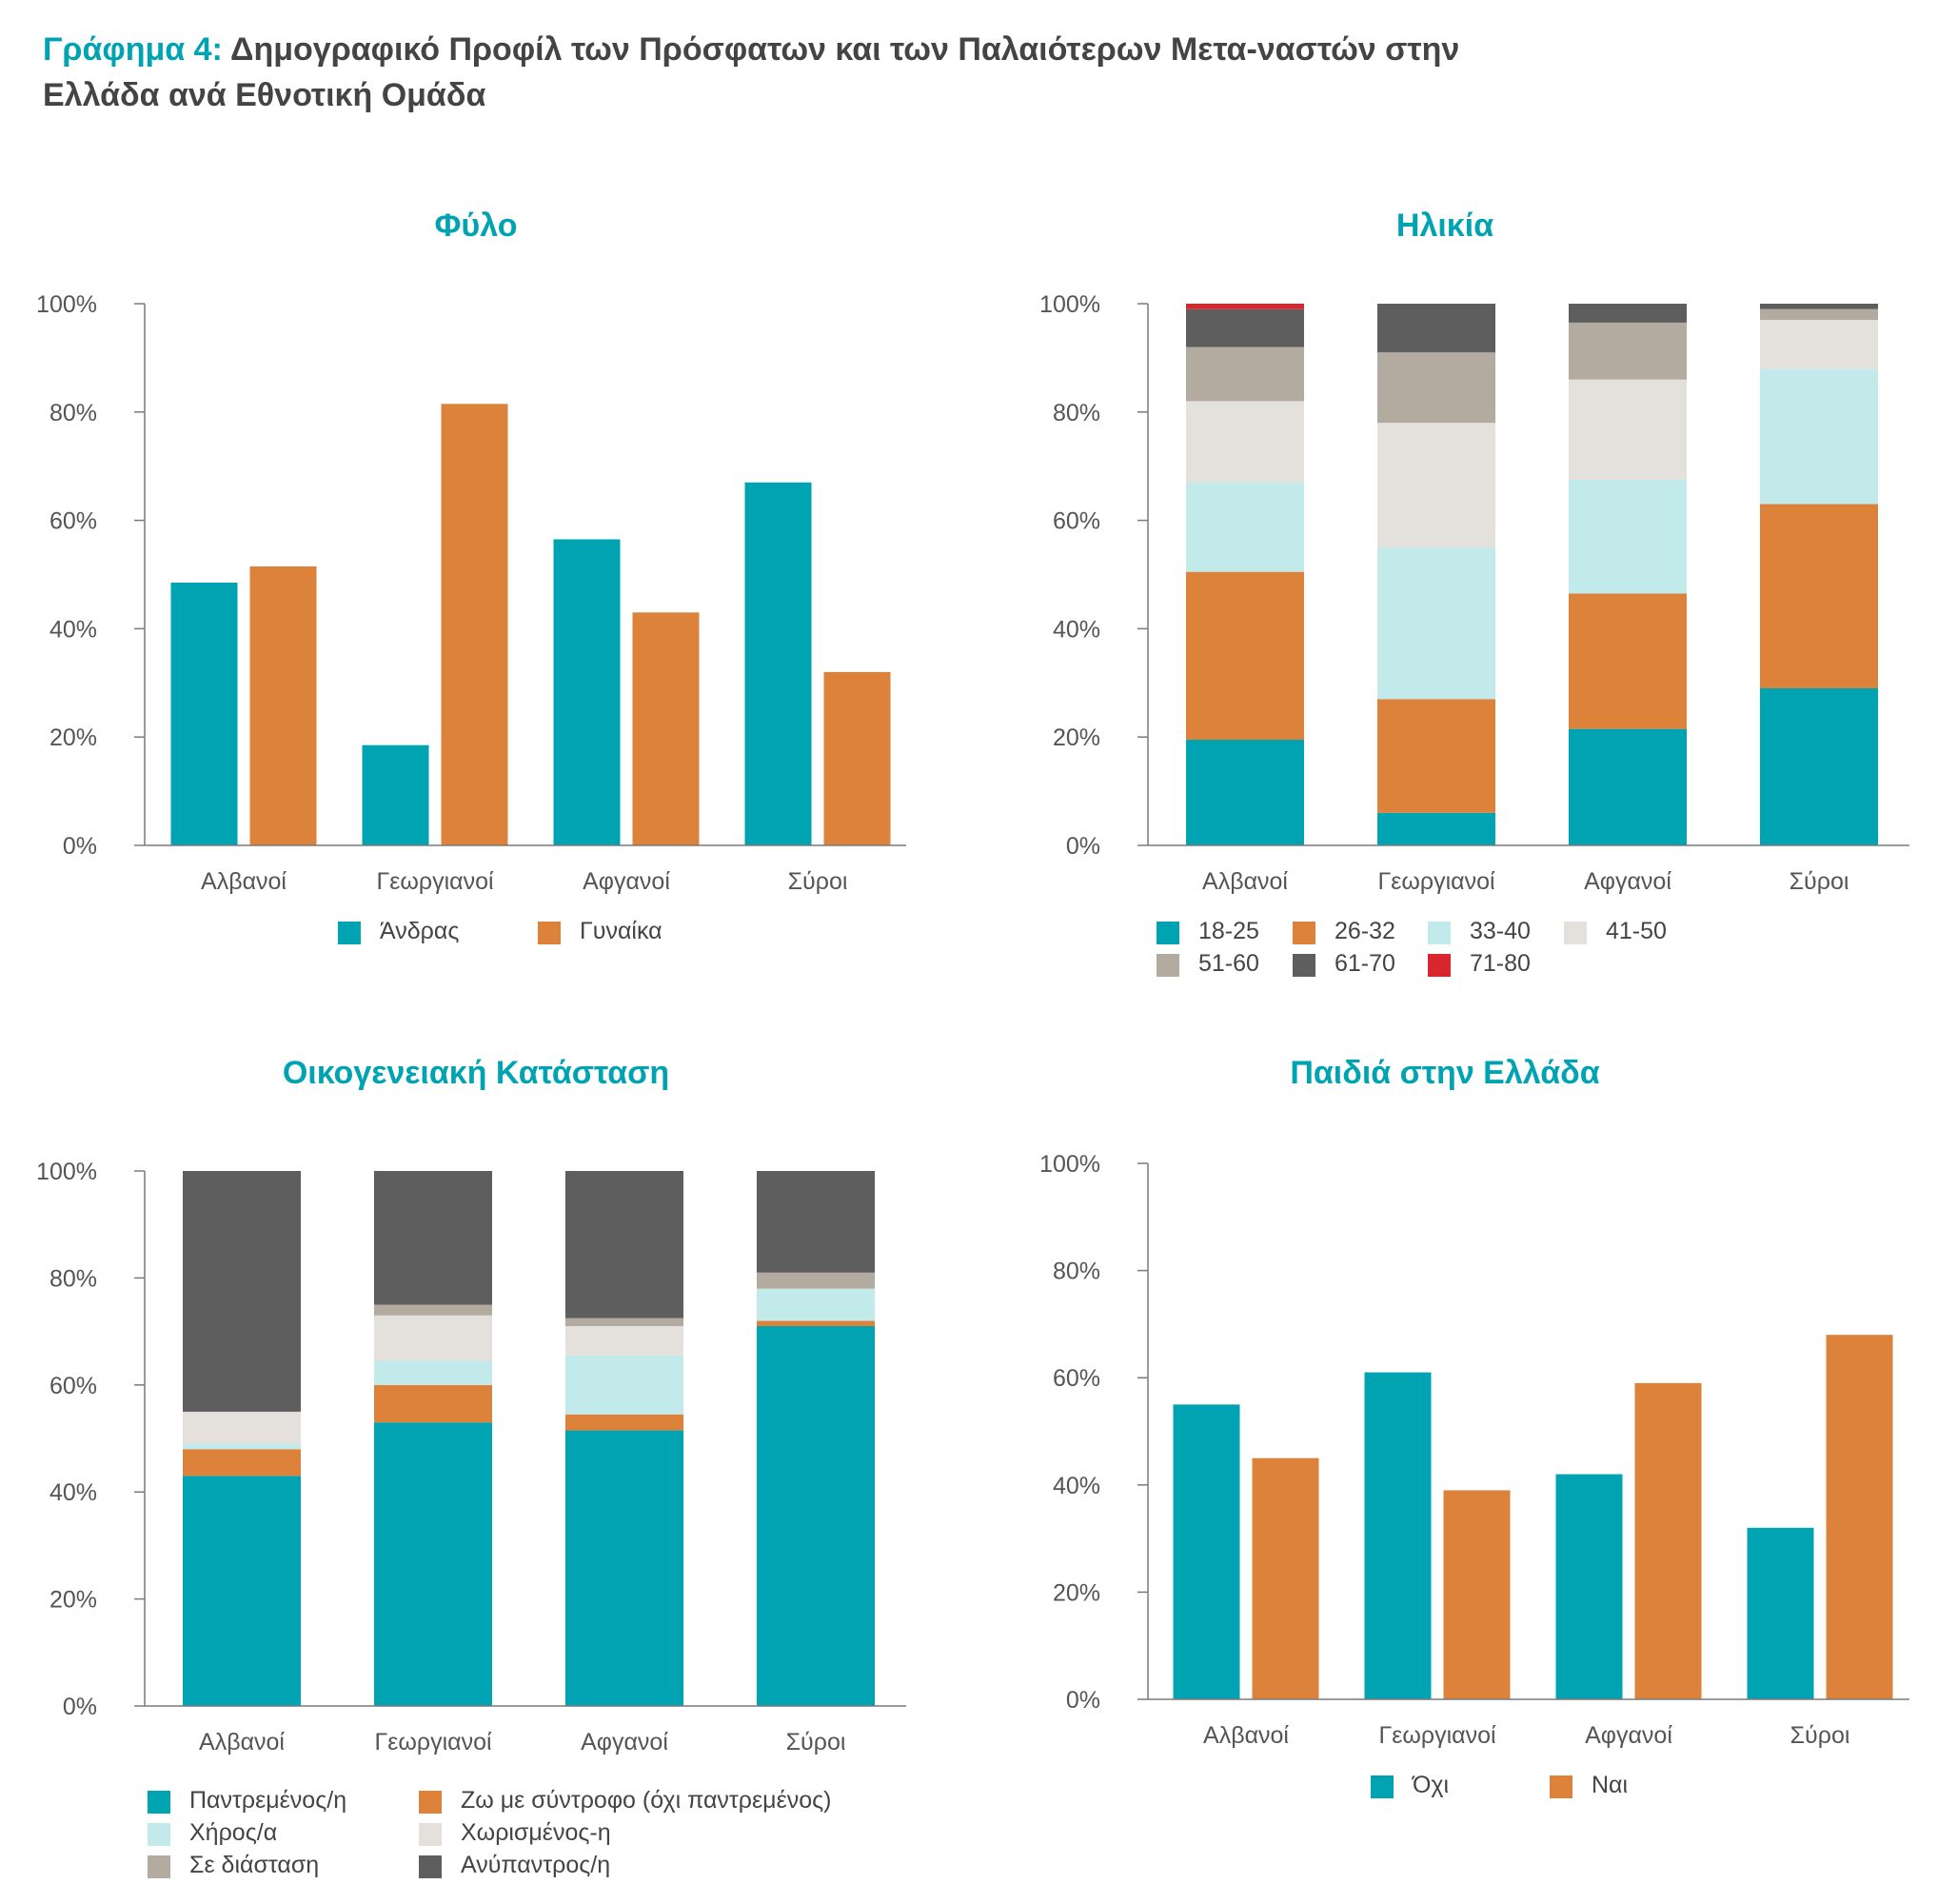 This screenshot has width=1938, height=1904. What do you see at coordinates (268, 1800) in the screenshot?
I see `legend-label: Παντρεμένος/η` at bounding box center [268, 1800].